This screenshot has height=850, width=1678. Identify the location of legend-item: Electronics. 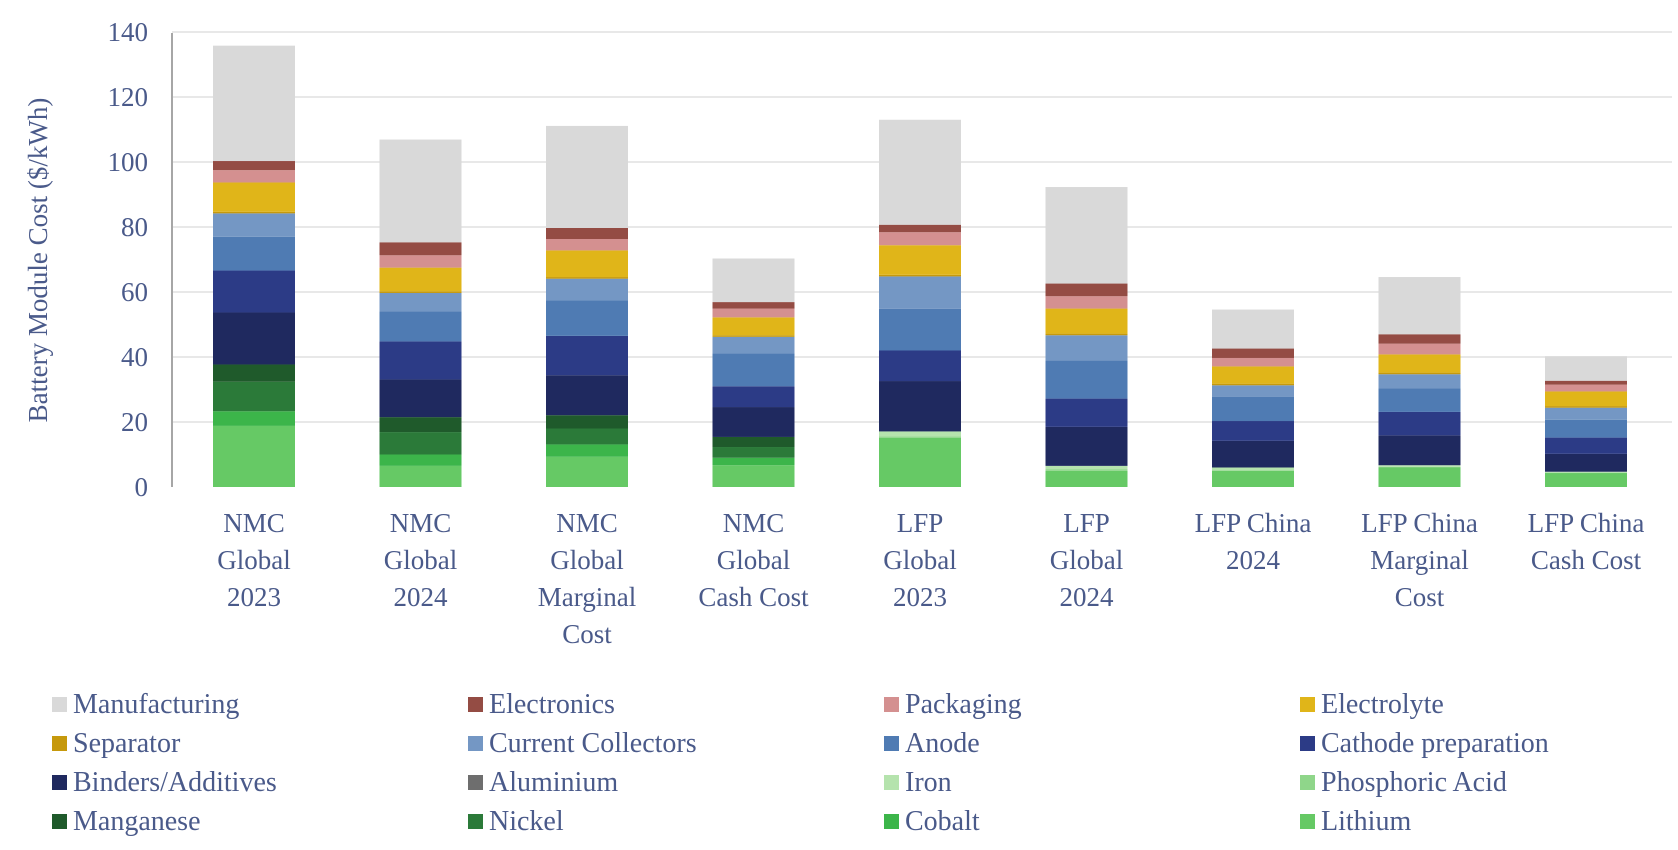
(676, 704).